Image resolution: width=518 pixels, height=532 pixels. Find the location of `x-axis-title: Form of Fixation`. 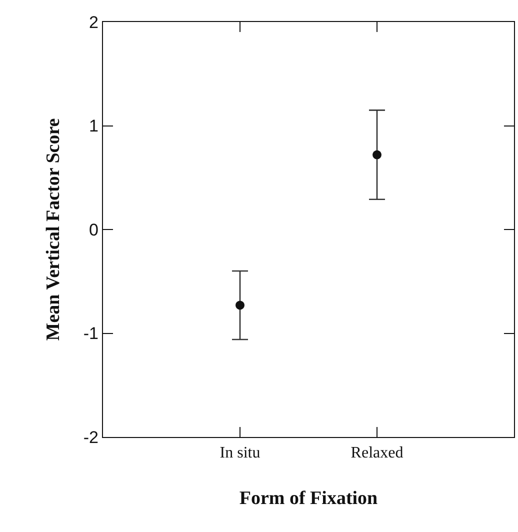

x-axis-title: Form of Fixation is located at coordinates (308, 499).